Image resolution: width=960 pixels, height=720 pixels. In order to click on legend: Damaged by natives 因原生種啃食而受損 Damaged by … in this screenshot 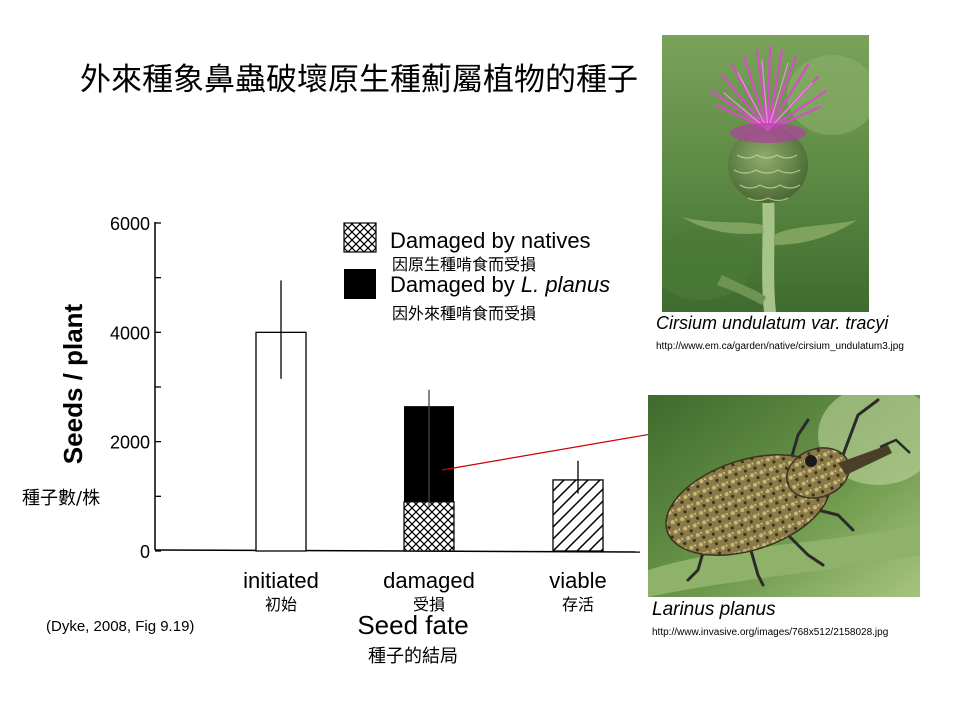, I will do `click(476, 272)`.